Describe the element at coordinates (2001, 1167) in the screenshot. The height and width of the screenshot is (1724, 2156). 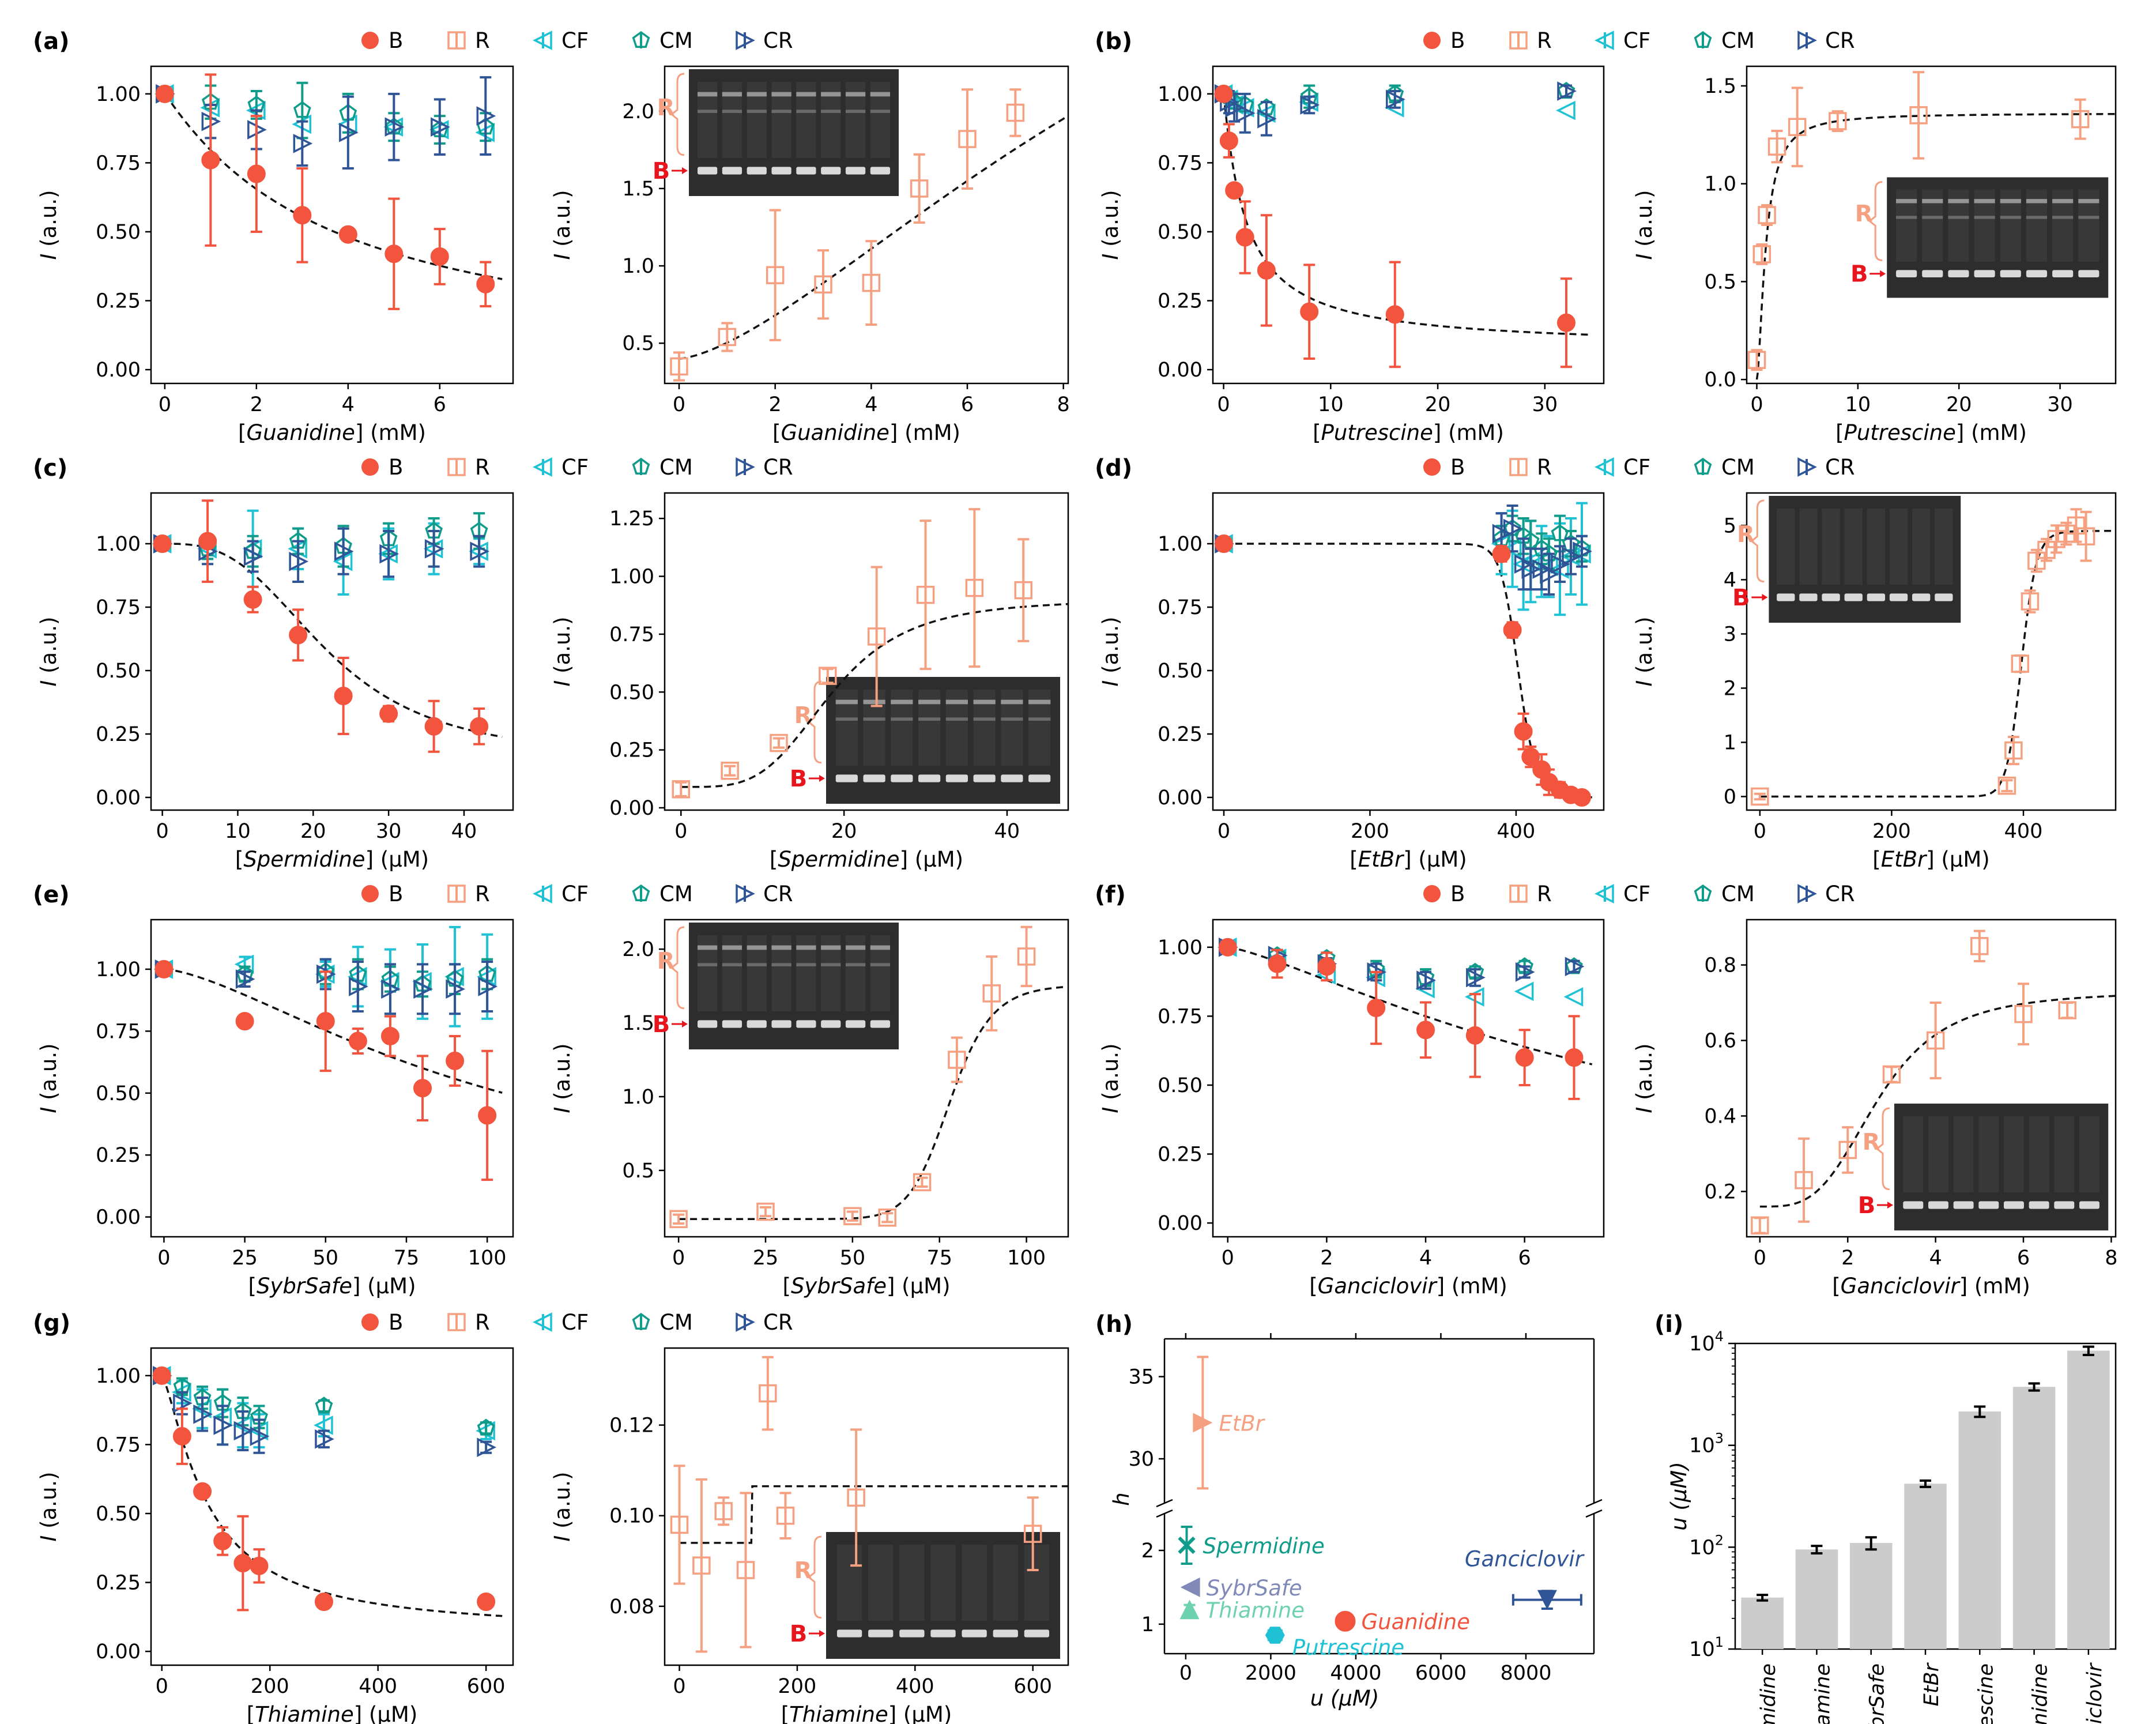
I see `gel-image` at that location.